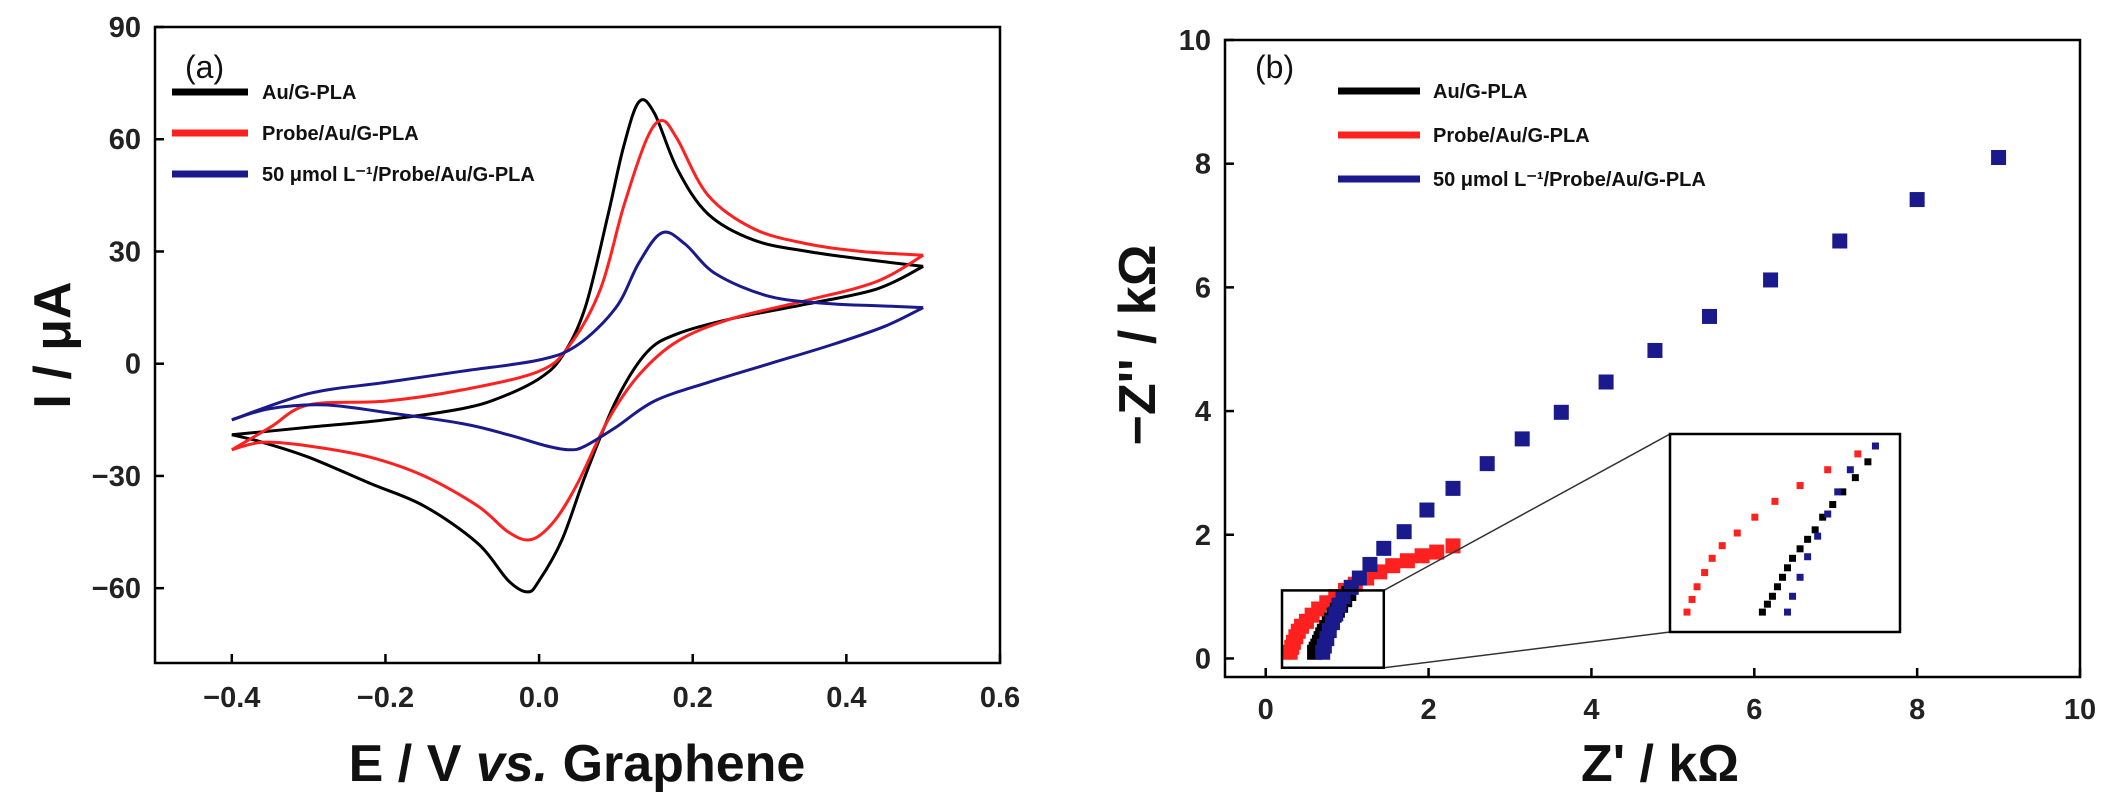 The image size is (2109, 806). What do you see at coordinates (577, 379) in the screenshot?
I see `cv-curve-blue-cathodic` at bounding box center [577, 379].